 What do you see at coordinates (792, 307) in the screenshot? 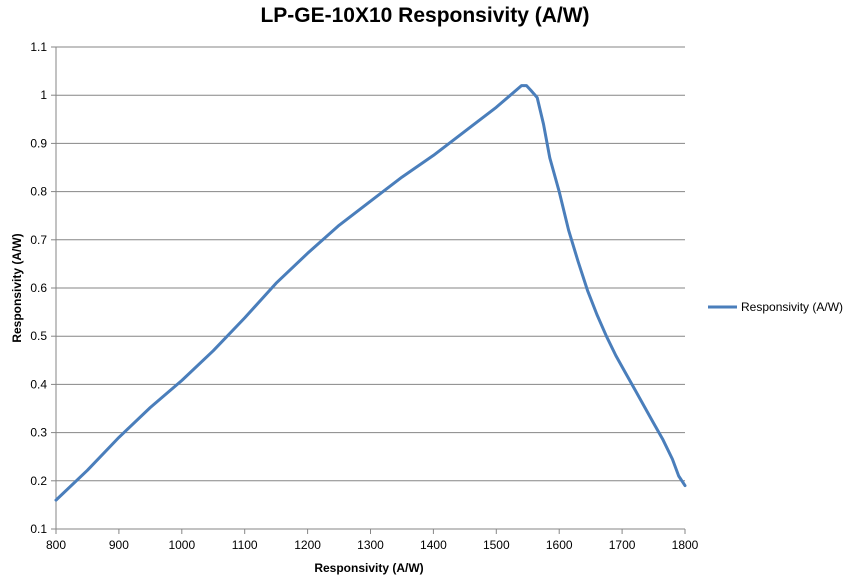
I see `legend-label: Responsivity (A/W)` at bounding box center [792, 307].